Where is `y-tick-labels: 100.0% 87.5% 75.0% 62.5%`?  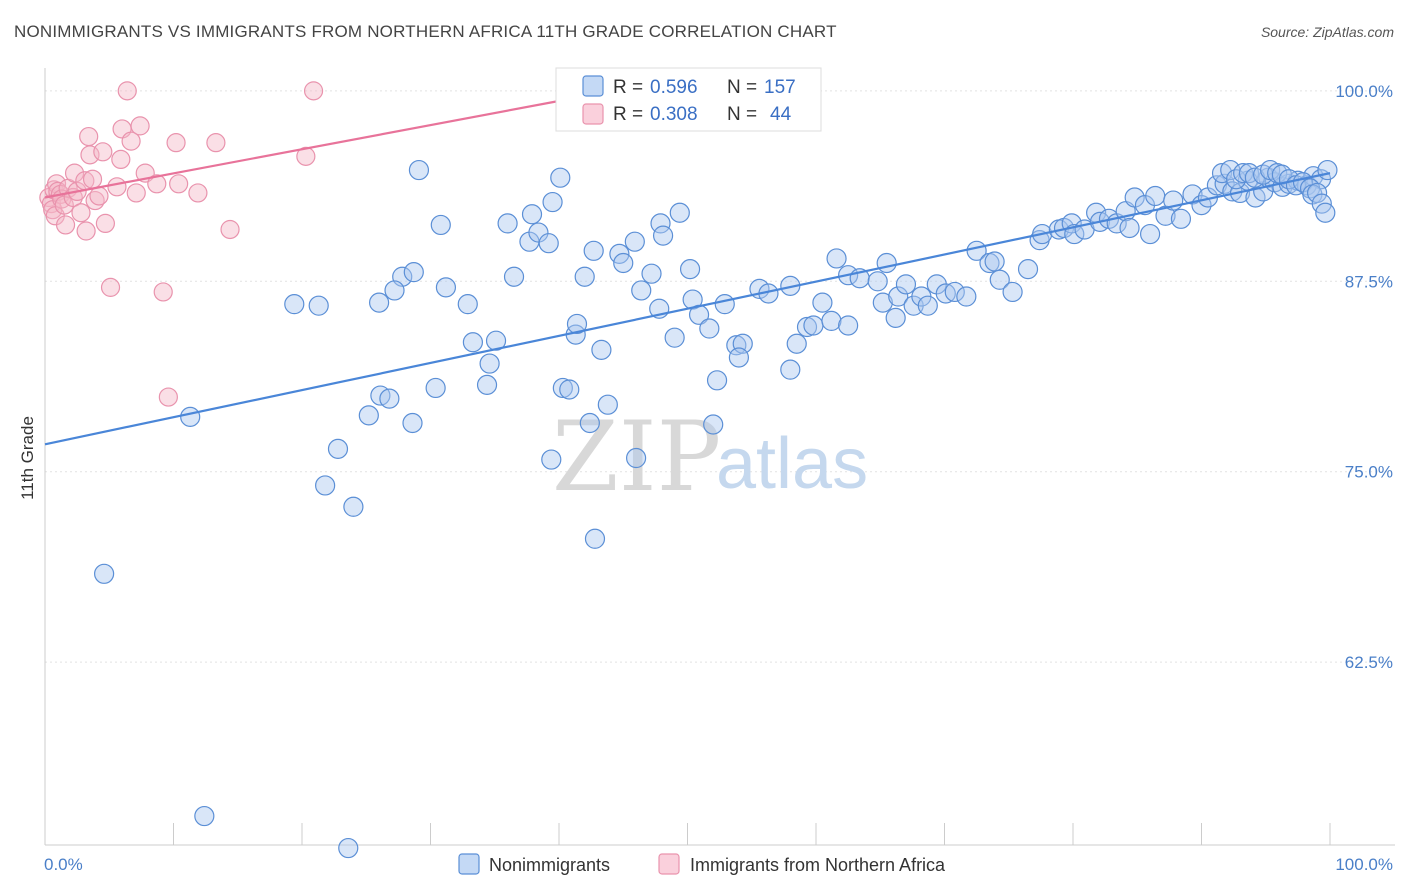 y-tick-labels: 100.0% 87.5% 75.0% 62.5% is located at coordinates (1364, 377).